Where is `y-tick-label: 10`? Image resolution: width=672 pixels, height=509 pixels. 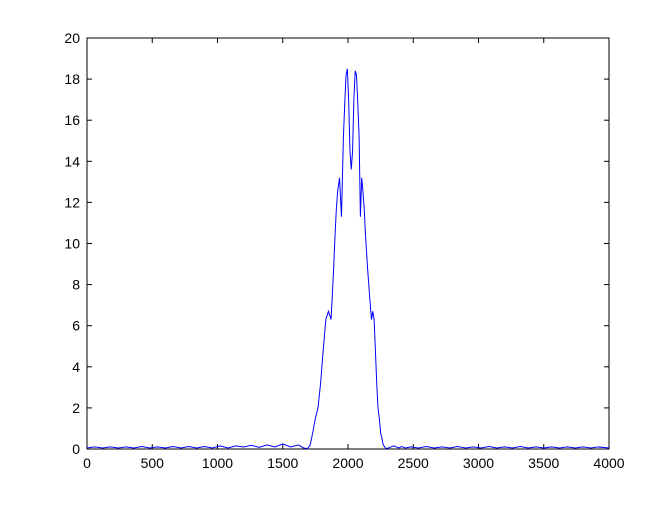
y-tick-label: 10 is located at coordinates (72, 244).